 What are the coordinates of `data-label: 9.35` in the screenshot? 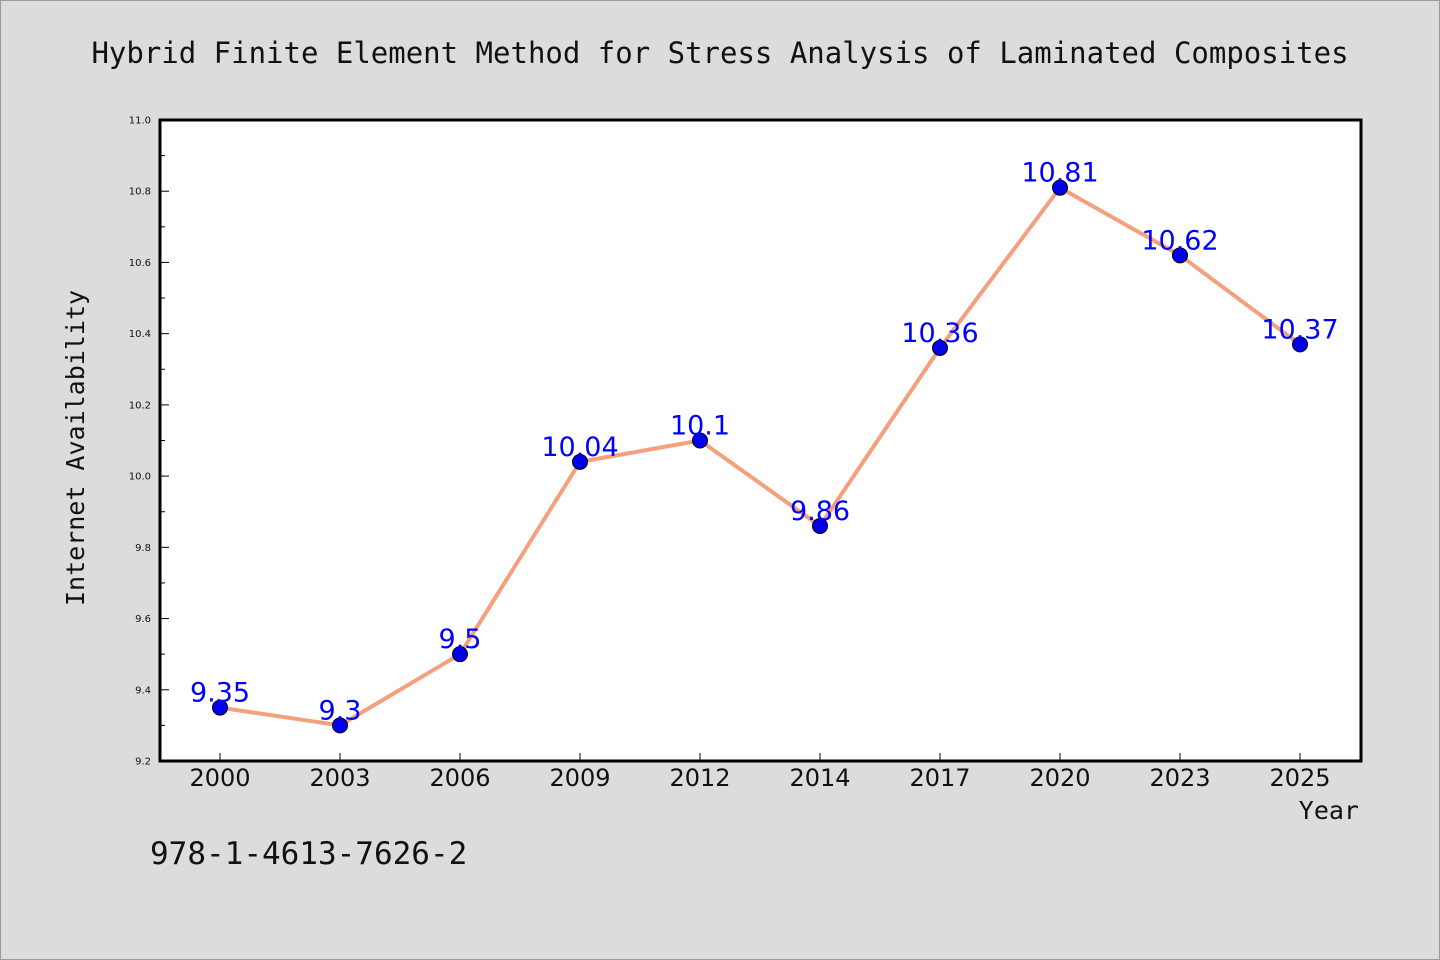 It's located at (220, 693).